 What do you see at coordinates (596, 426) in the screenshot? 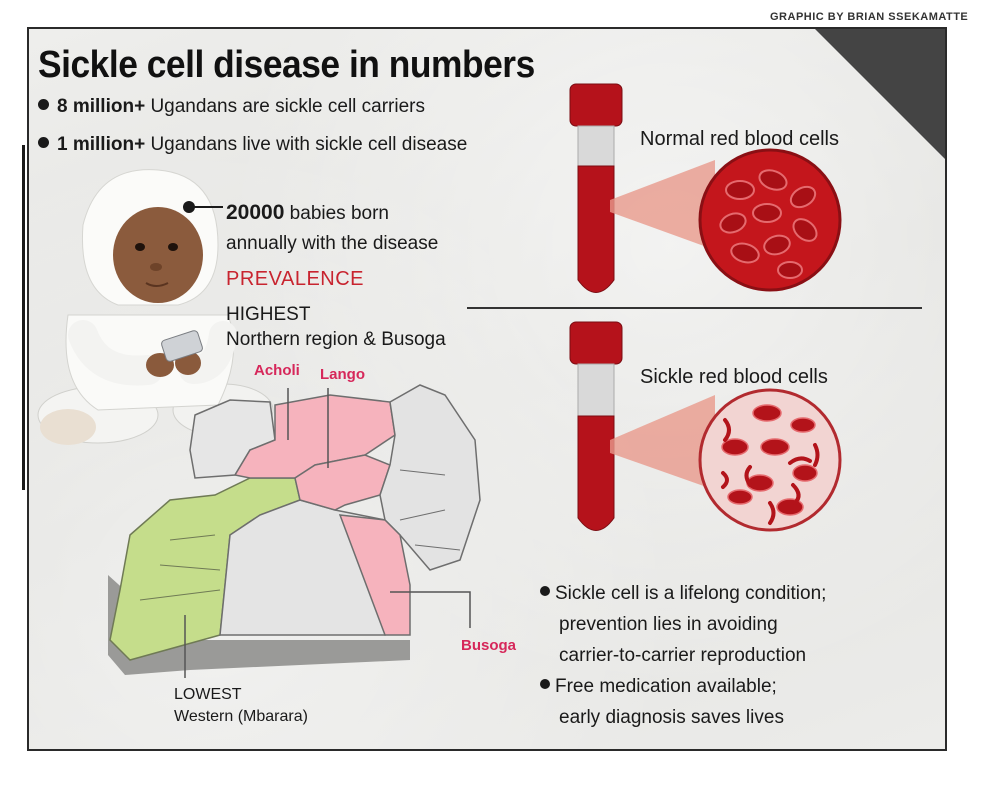
I see `sickle-blood-tube` at bounding box center [596, 426].